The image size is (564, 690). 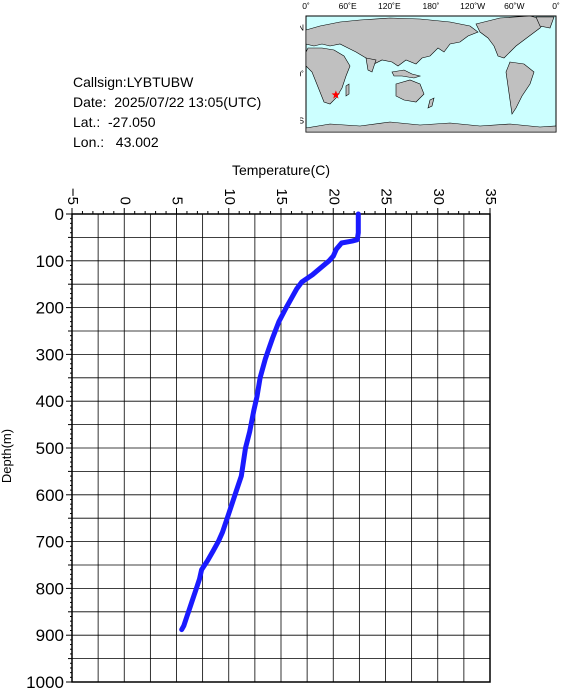 What do you see at coordinates (50, 261) in the screenshot?
I see `y-tick-label: 100` at bounding box center [50, 261].